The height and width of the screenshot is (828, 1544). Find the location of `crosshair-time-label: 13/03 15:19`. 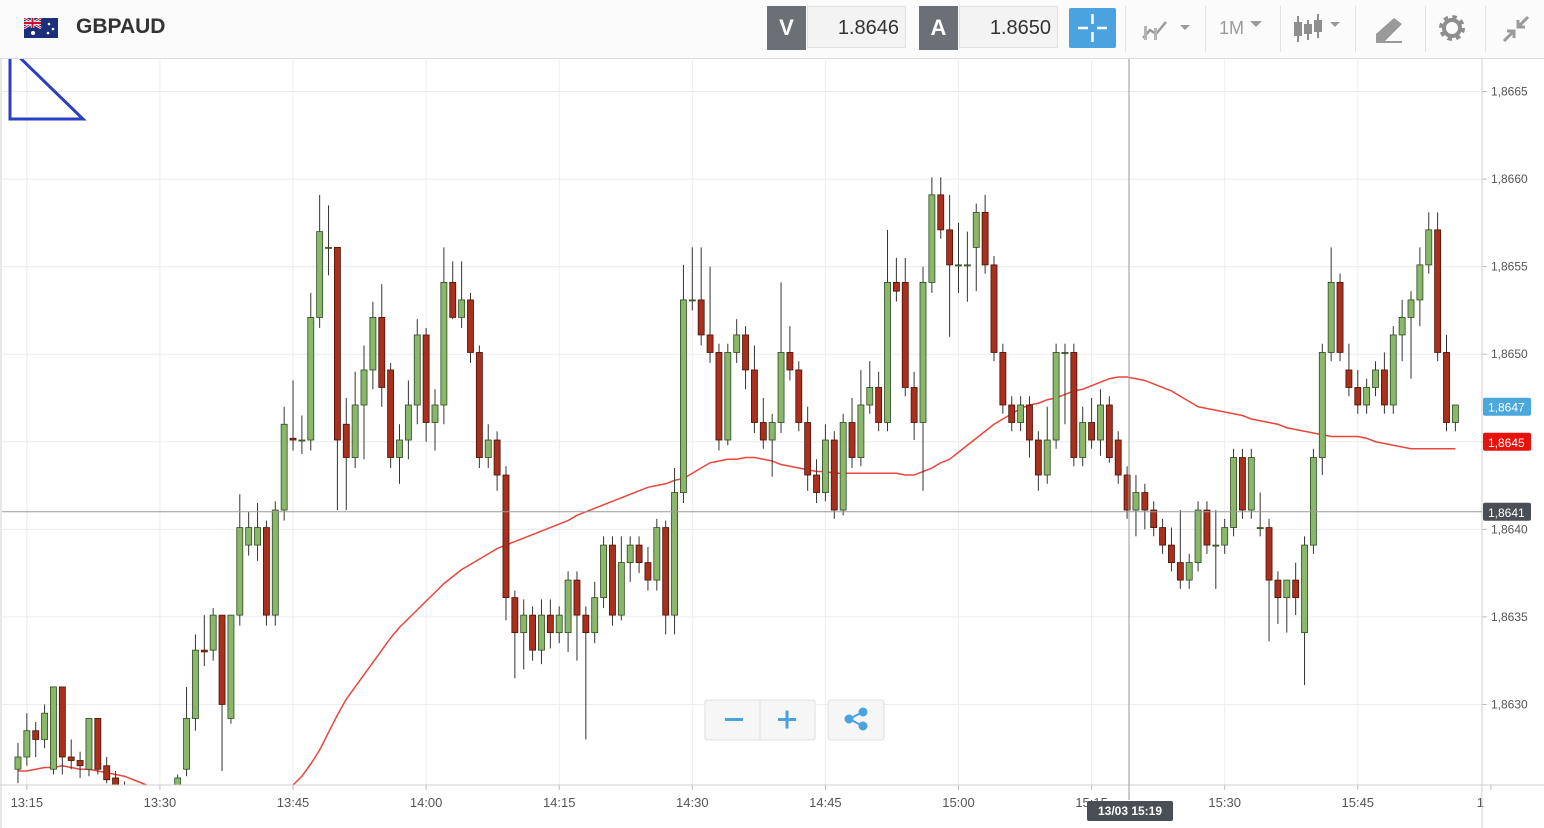

crosshair-time-label: 13/03 15:19 is located at coordinates (1130, 811).